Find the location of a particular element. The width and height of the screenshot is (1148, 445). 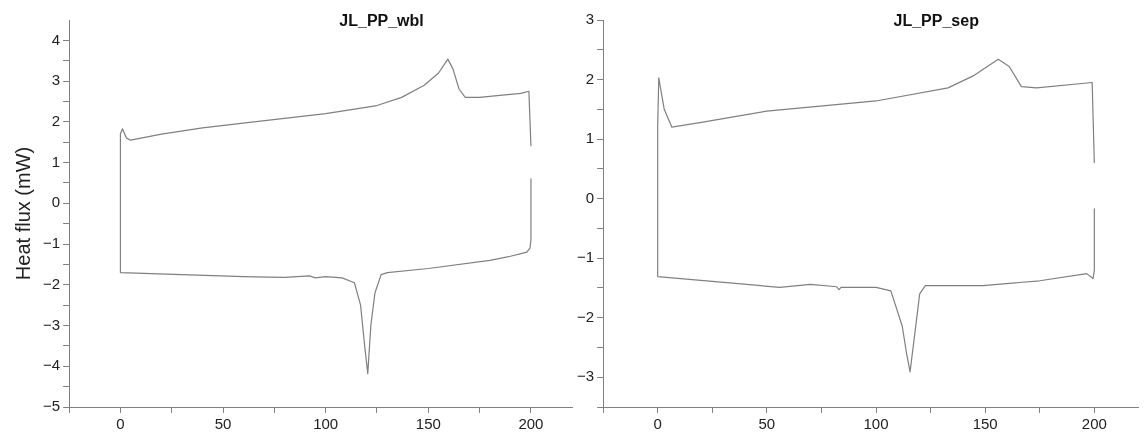

chart-title: JL_PP_sep is located at coordinates (936, 21).